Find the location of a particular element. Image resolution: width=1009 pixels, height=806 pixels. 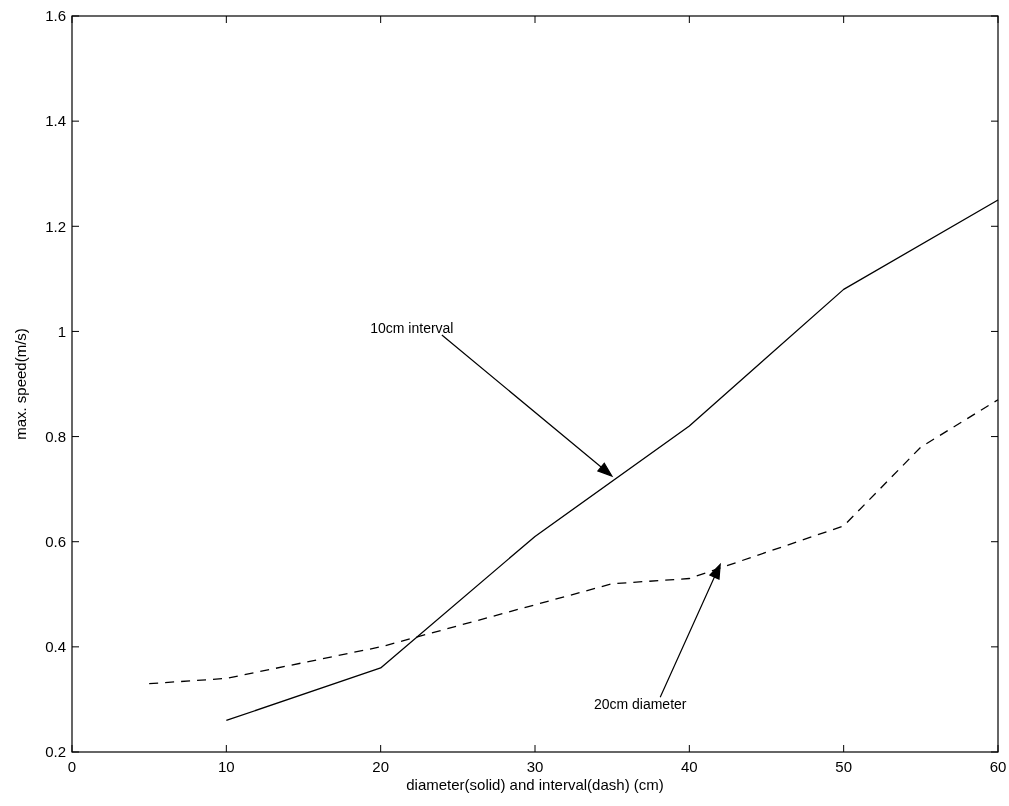

x-tick-label: 50 is located at coordinates (844, 766).